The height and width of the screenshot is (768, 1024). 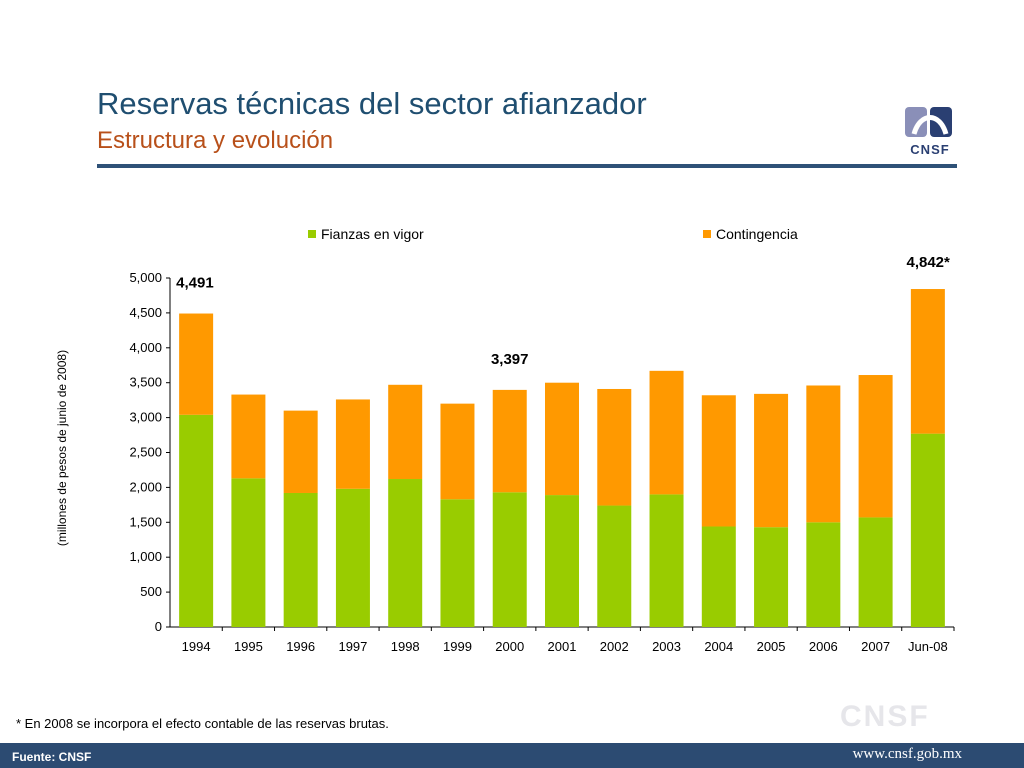 What do you see at coordinates (145, 452) in the screenshot?
I see `y-tick-label: 2,500` at bounding box center [145, 452].